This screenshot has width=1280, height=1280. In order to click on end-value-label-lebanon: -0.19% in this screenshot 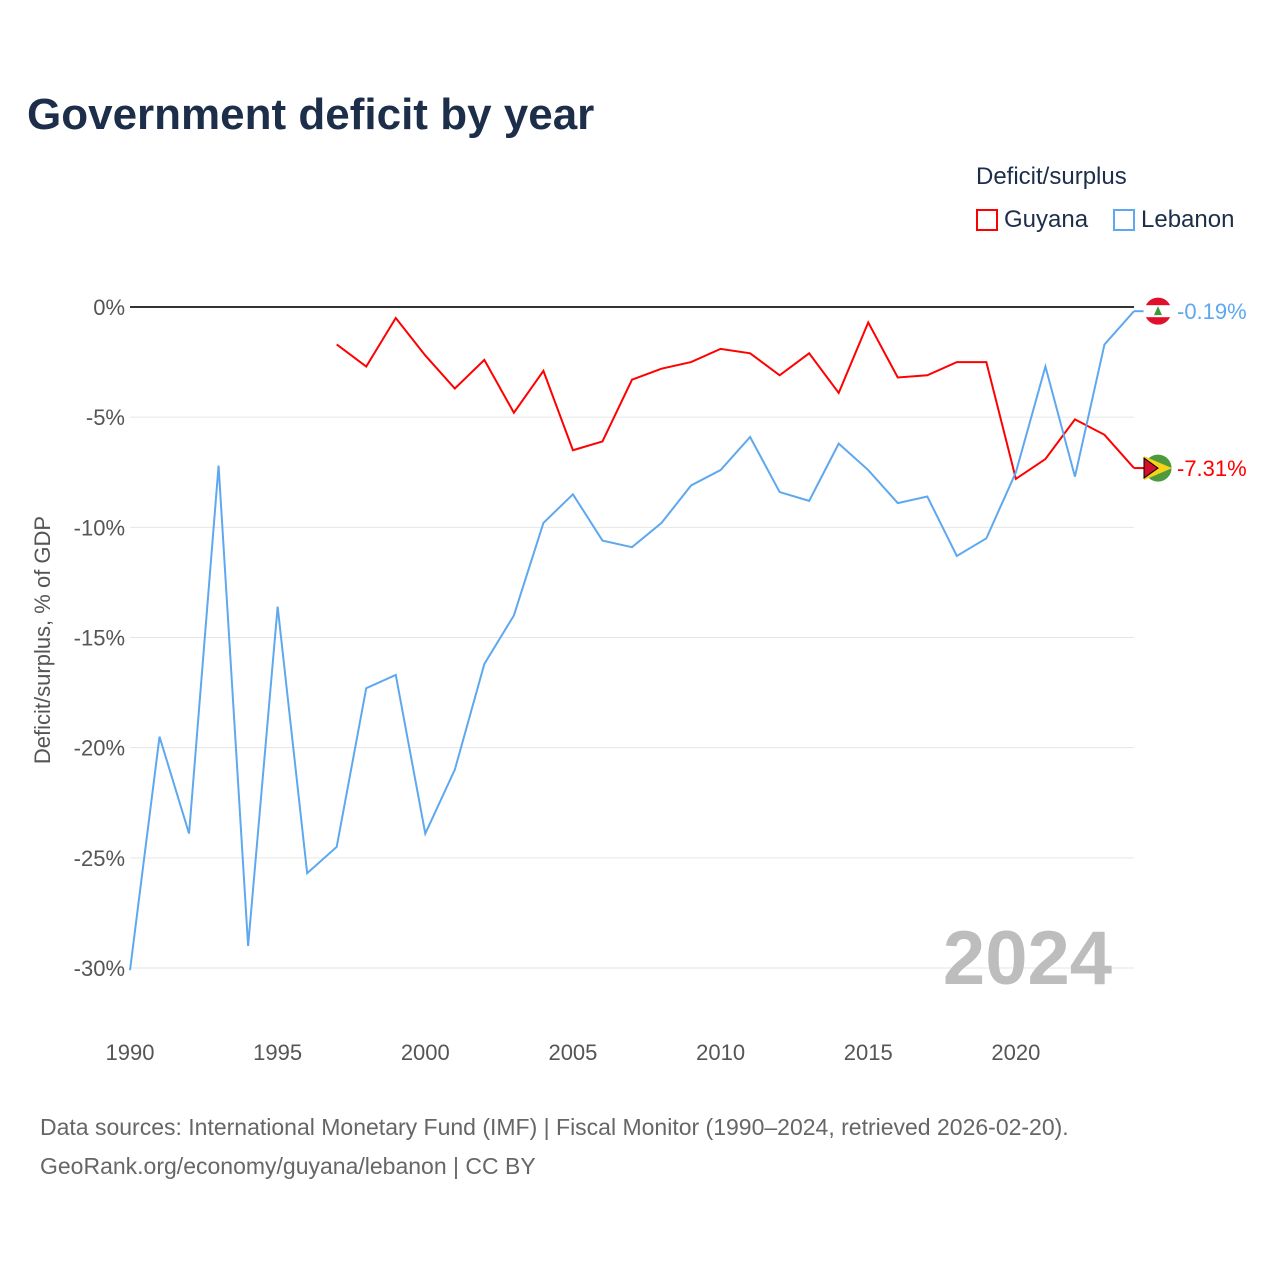, I will do `click(1212, 311)`.